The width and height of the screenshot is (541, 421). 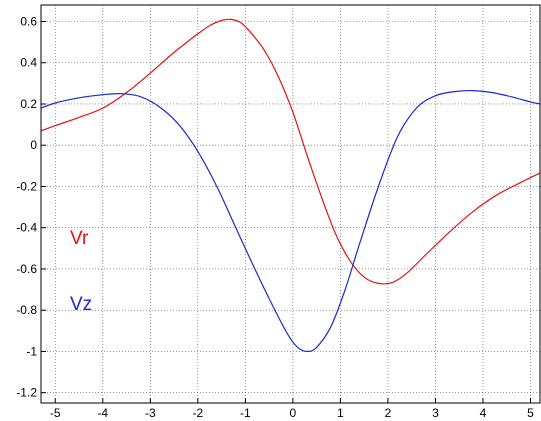 What do you see at coordinates (33, 145) in the screenshot?
I see `y-tick-label: 0` at bounding box center [33, 145].